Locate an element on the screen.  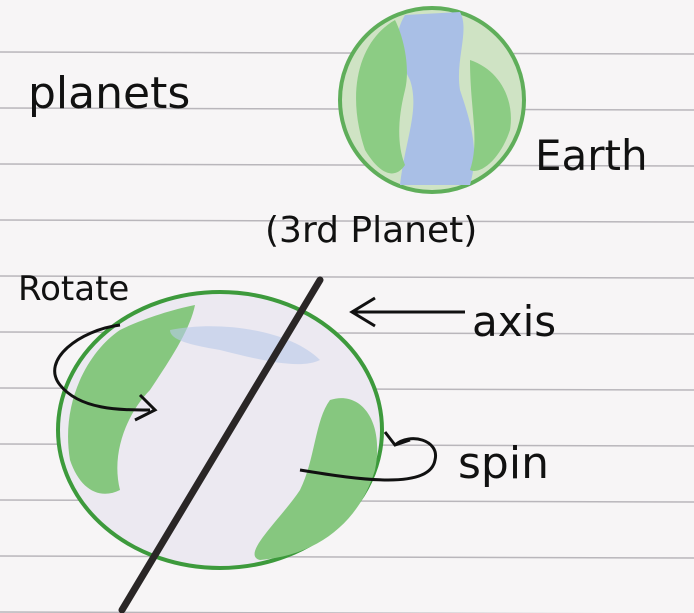
planets-label: planets is located at coordinates (109, 93).